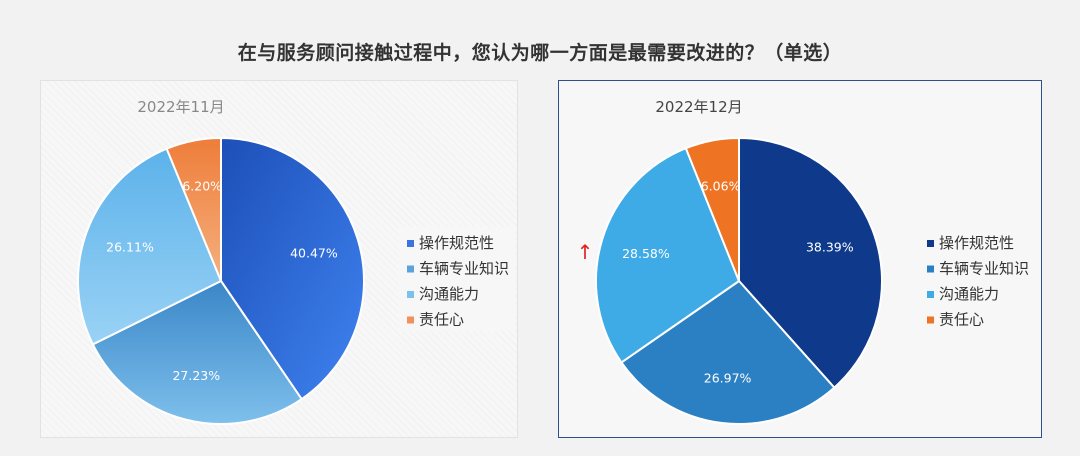 The width and height of the screenshot is (1080, 456). Describe the element at coordinates (540, 53) in the screenshot. I see `page-title: 在与服务顾问接触过程中，您认为哪一方面是最需要改进的？（单选）` at that location.